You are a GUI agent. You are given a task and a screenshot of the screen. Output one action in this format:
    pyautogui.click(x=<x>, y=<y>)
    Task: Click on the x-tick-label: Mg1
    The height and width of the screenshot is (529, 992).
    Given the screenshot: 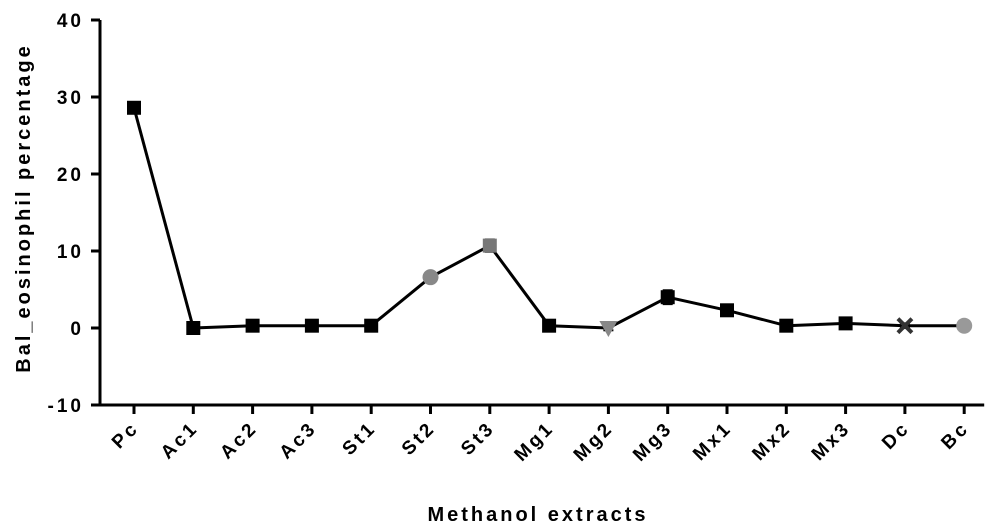 What is the action you would take?
    pyautogui.click(x=535, y=442)
    